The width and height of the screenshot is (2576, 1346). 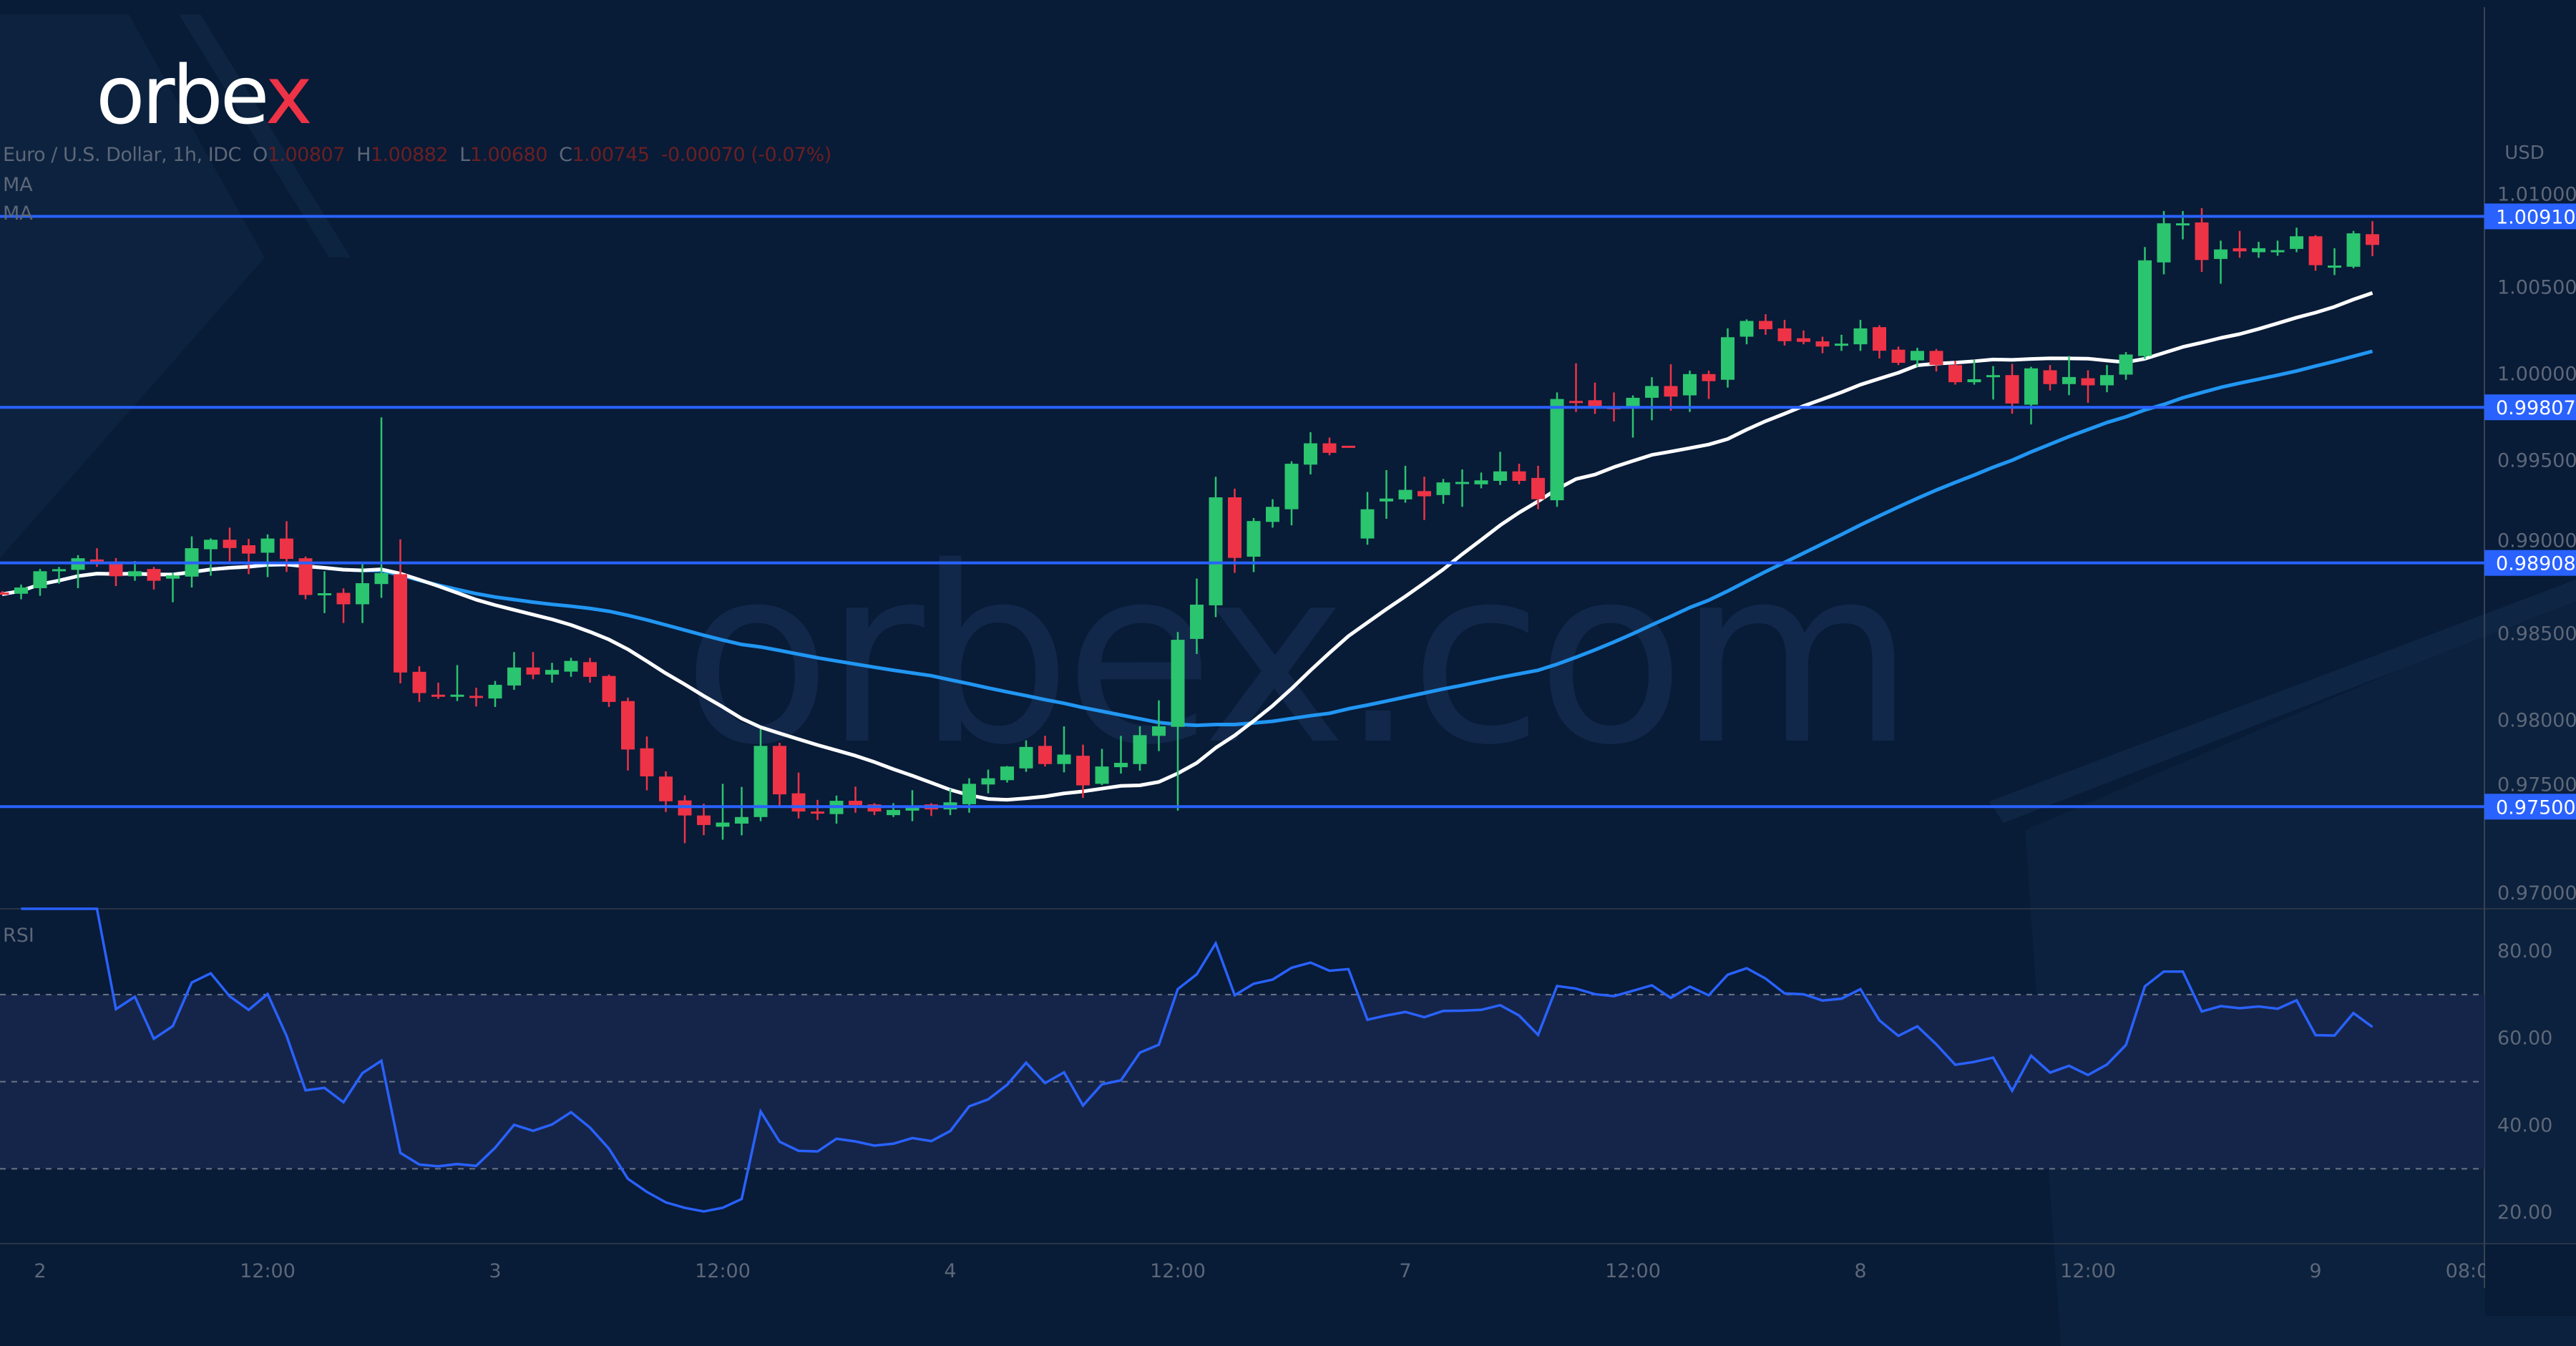 What do you see at coordinates (2524, 1039) in the screenshot?
I see `rsi-tick-label: 60.00` at bounding box center [2524, 1039].